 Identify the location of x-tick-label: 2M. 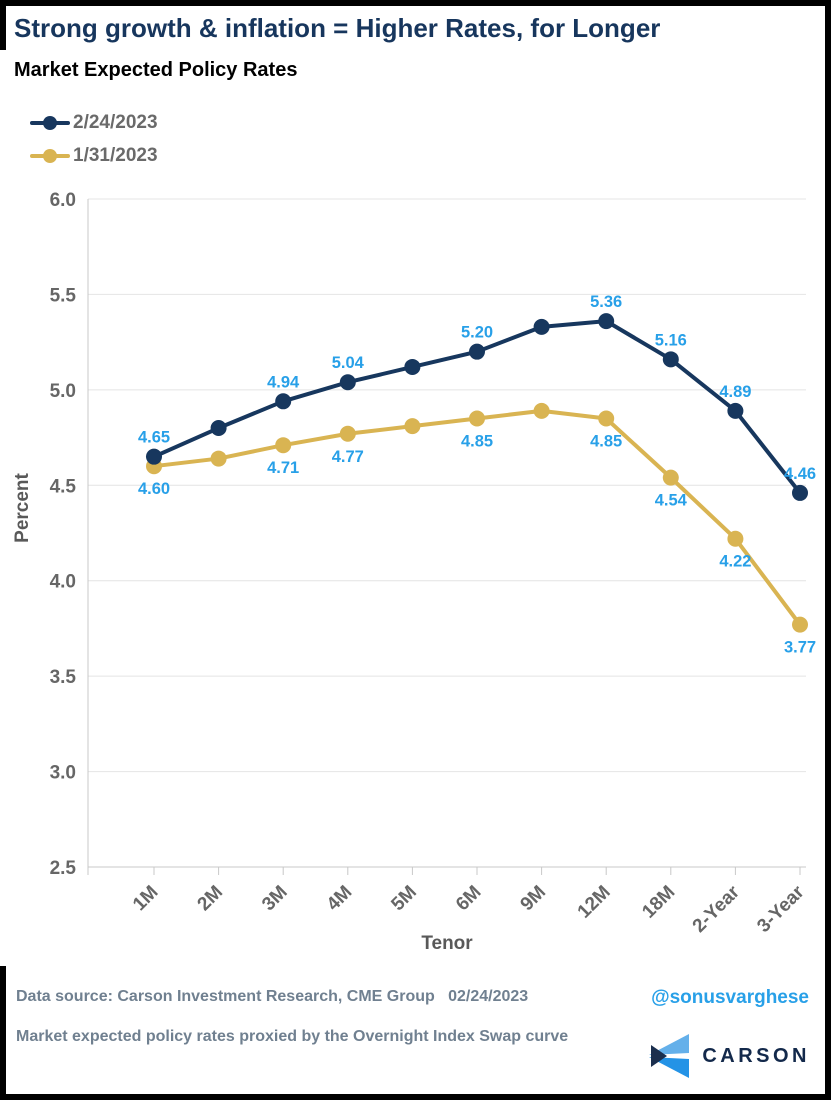
(211, 899).